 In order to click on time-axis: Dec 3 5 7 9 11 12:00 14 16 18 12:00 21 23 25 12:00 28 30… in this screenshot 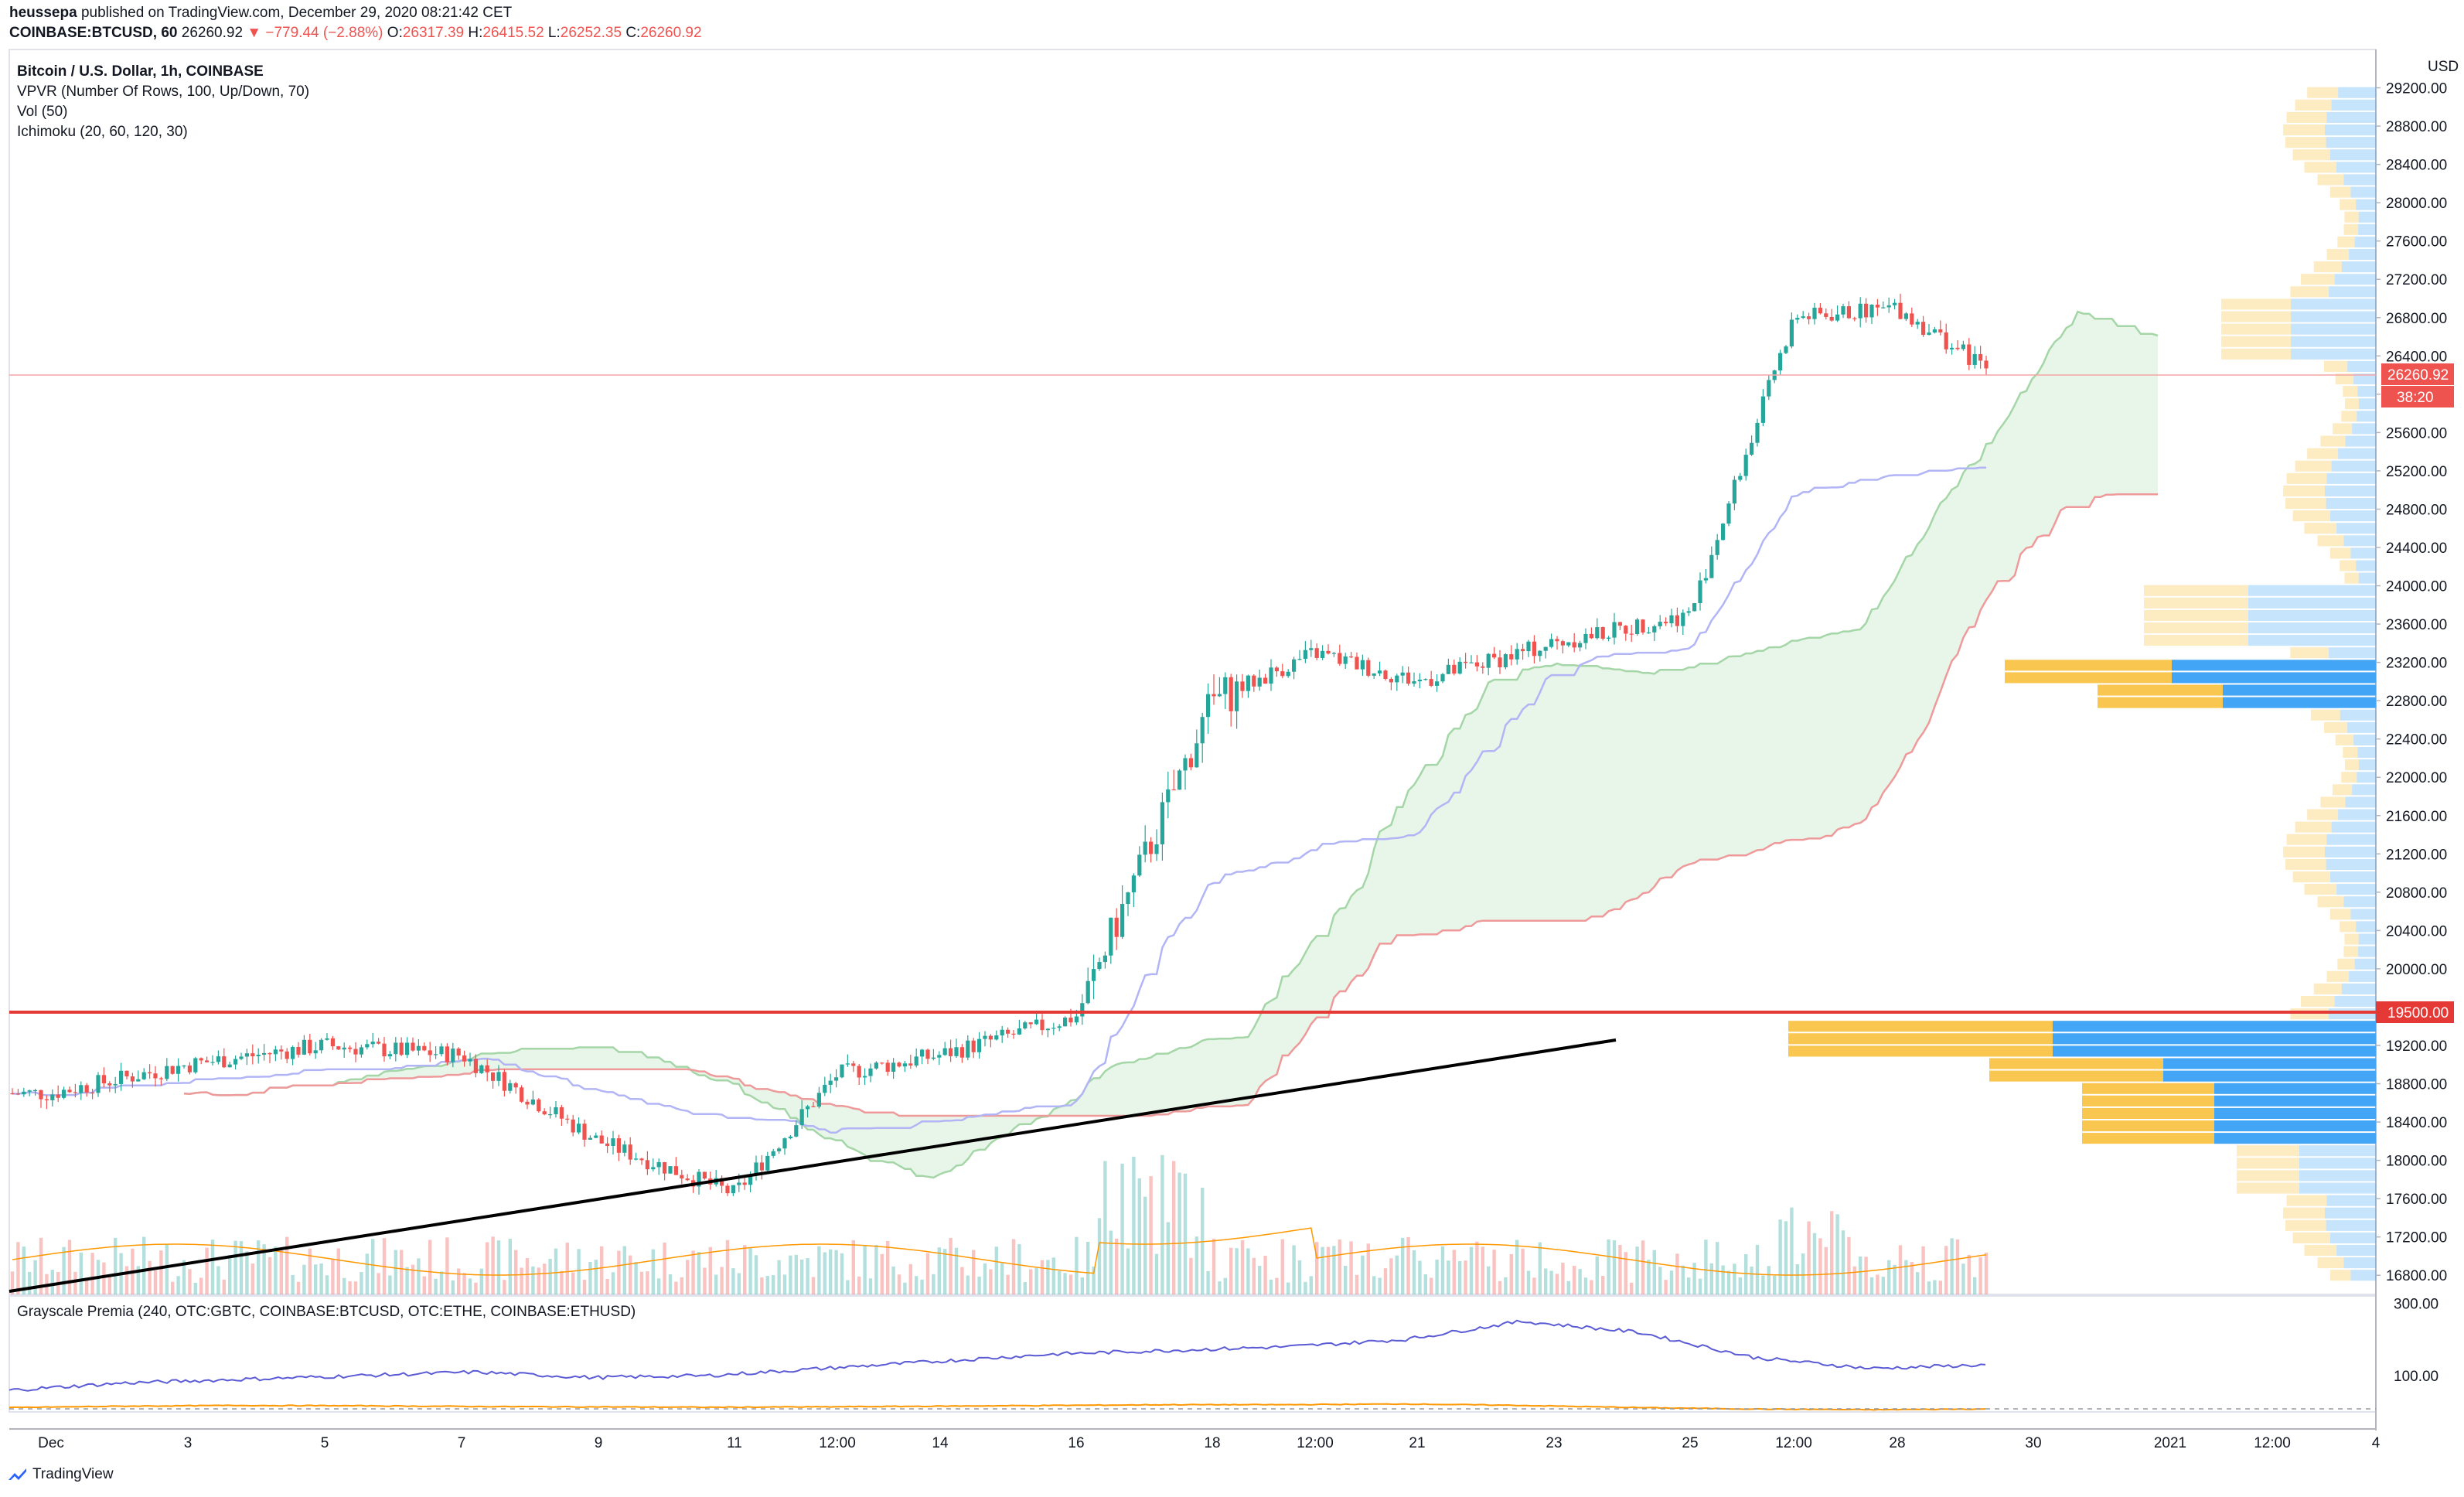, I will do `click(1209, 1443)`.